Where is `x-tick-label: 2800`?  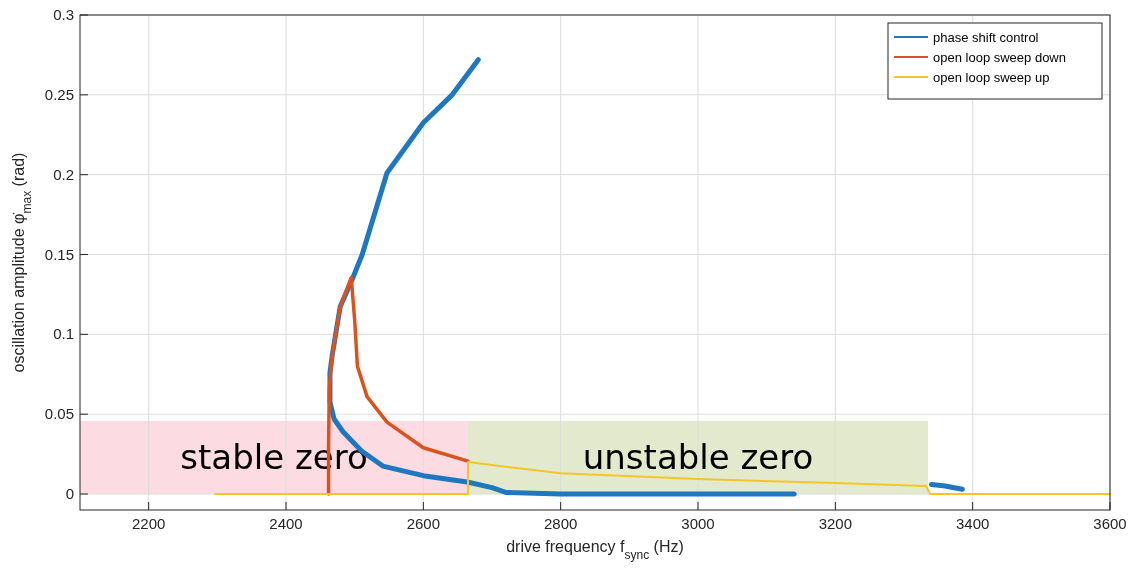 x-tick-label: 2800 is located at coordinates (560, 523).